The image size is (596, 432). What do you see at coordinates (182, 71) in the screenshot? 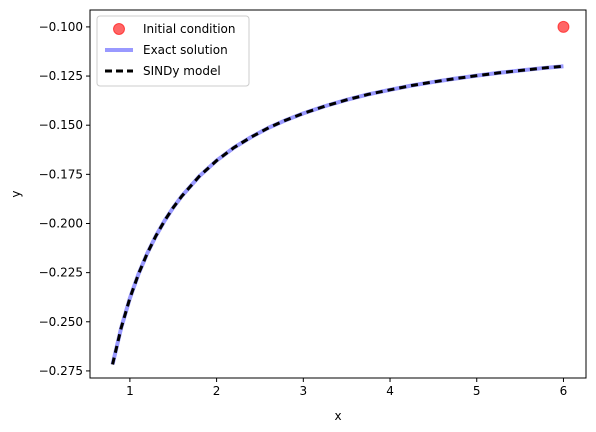
I see `legend-label: SINDy model` at bounding box center [182, 71].